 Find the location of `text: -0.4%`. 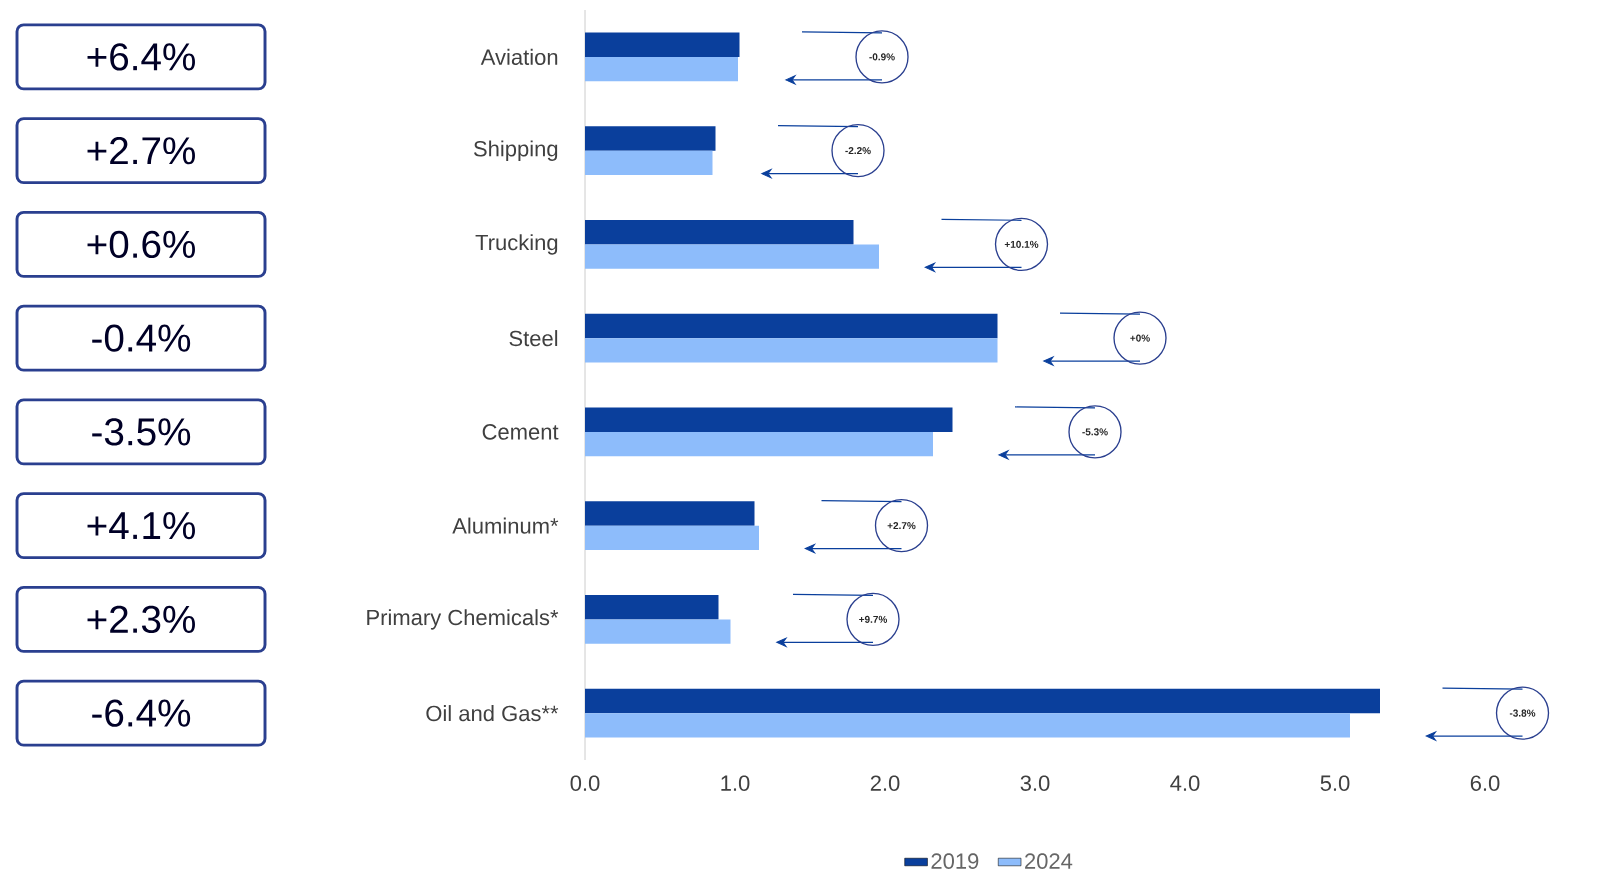

text: -0.4% is located at coordinates (141, 338).